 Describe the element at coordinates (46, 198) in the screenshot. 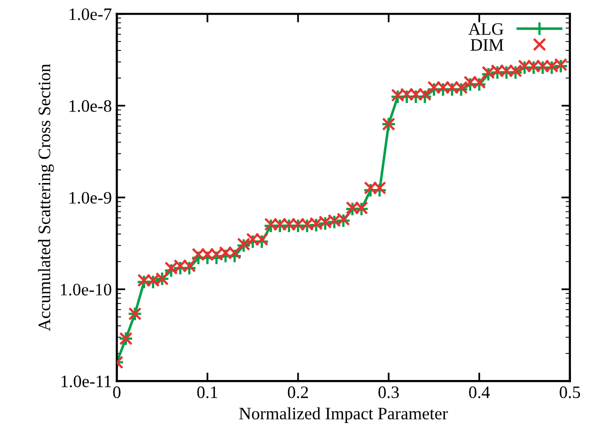

I see `y-axis-title: Accumulated Scattering Cross Section` at that location.